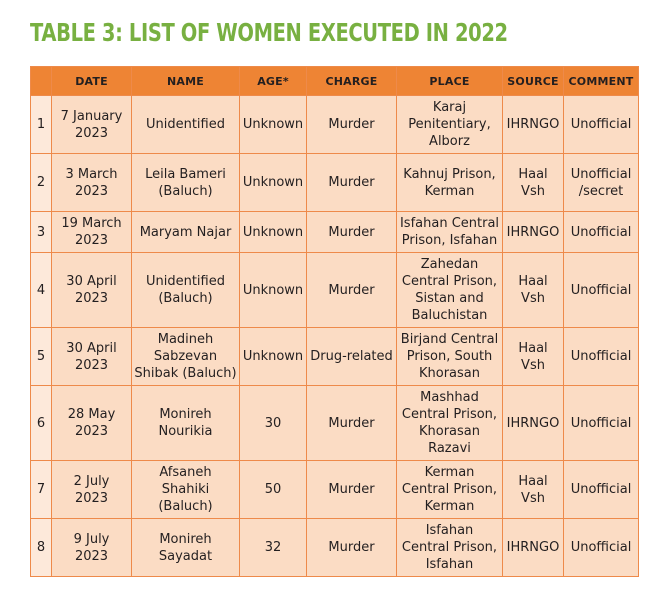 The width and height of the screenshot is (672, 589). Describe the element at coordinates (273, 547) in the screenshot. I see `age-cell: 32` at that location.